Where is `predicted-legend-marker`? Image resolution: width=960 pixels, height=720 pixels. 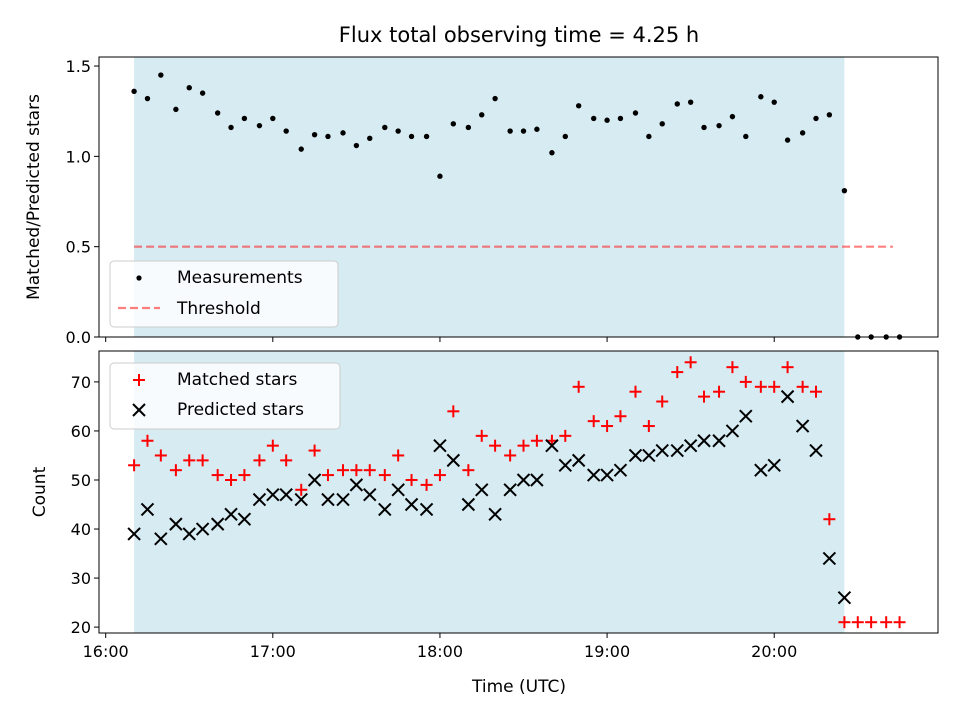
predicted-legend-marker is located at coordinates (139, 410).